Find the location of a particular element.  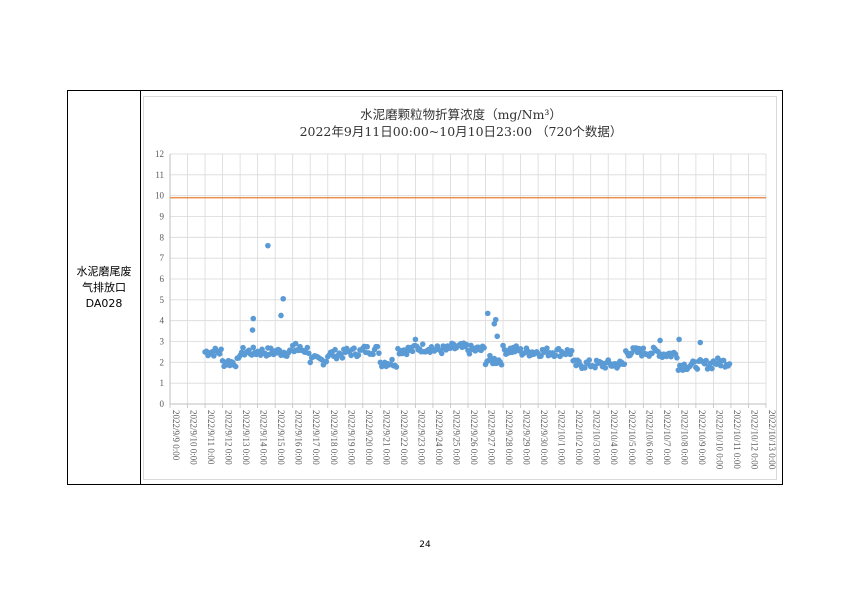

y-tick-label: 9 is located at coordinates (162, 217).